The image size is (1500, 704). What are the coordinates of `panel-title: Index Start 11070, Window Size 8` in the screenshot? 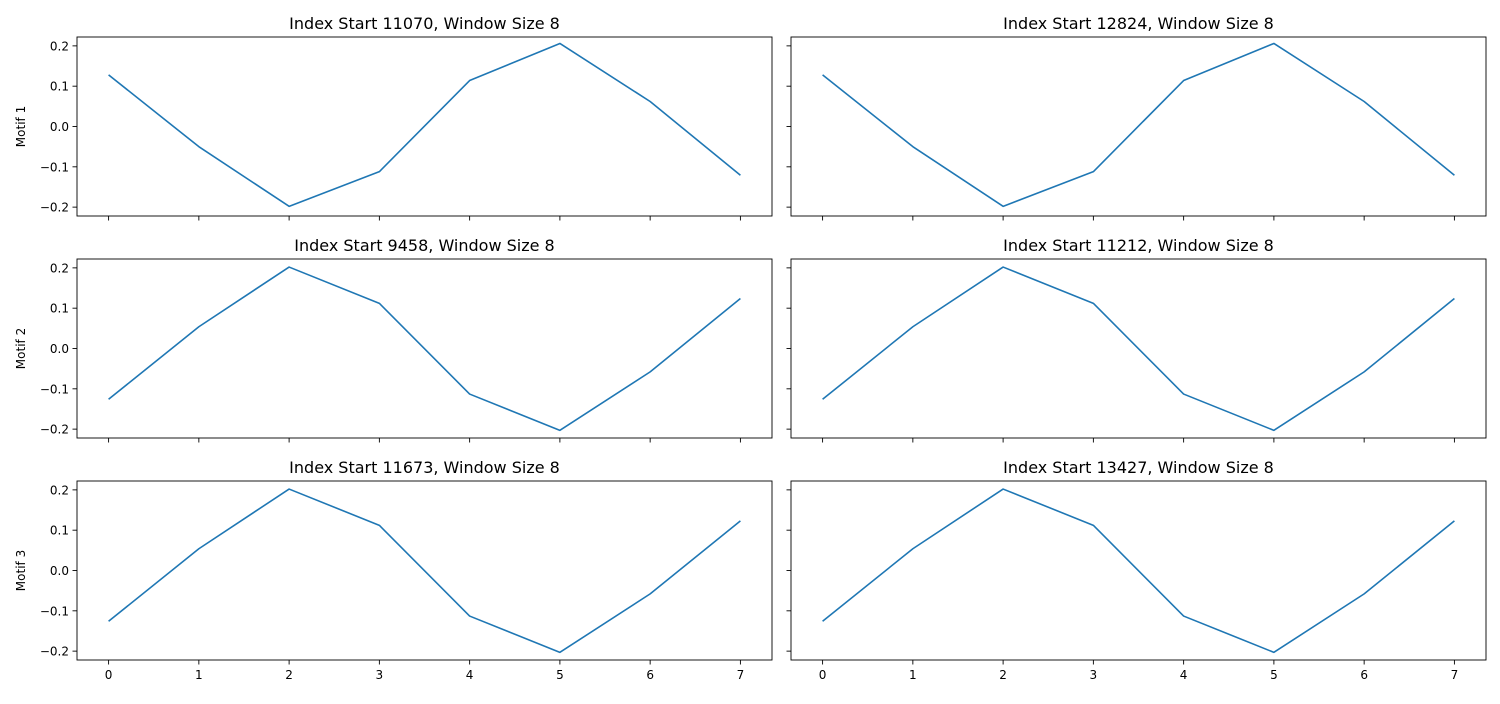 It's located at (424, 23).